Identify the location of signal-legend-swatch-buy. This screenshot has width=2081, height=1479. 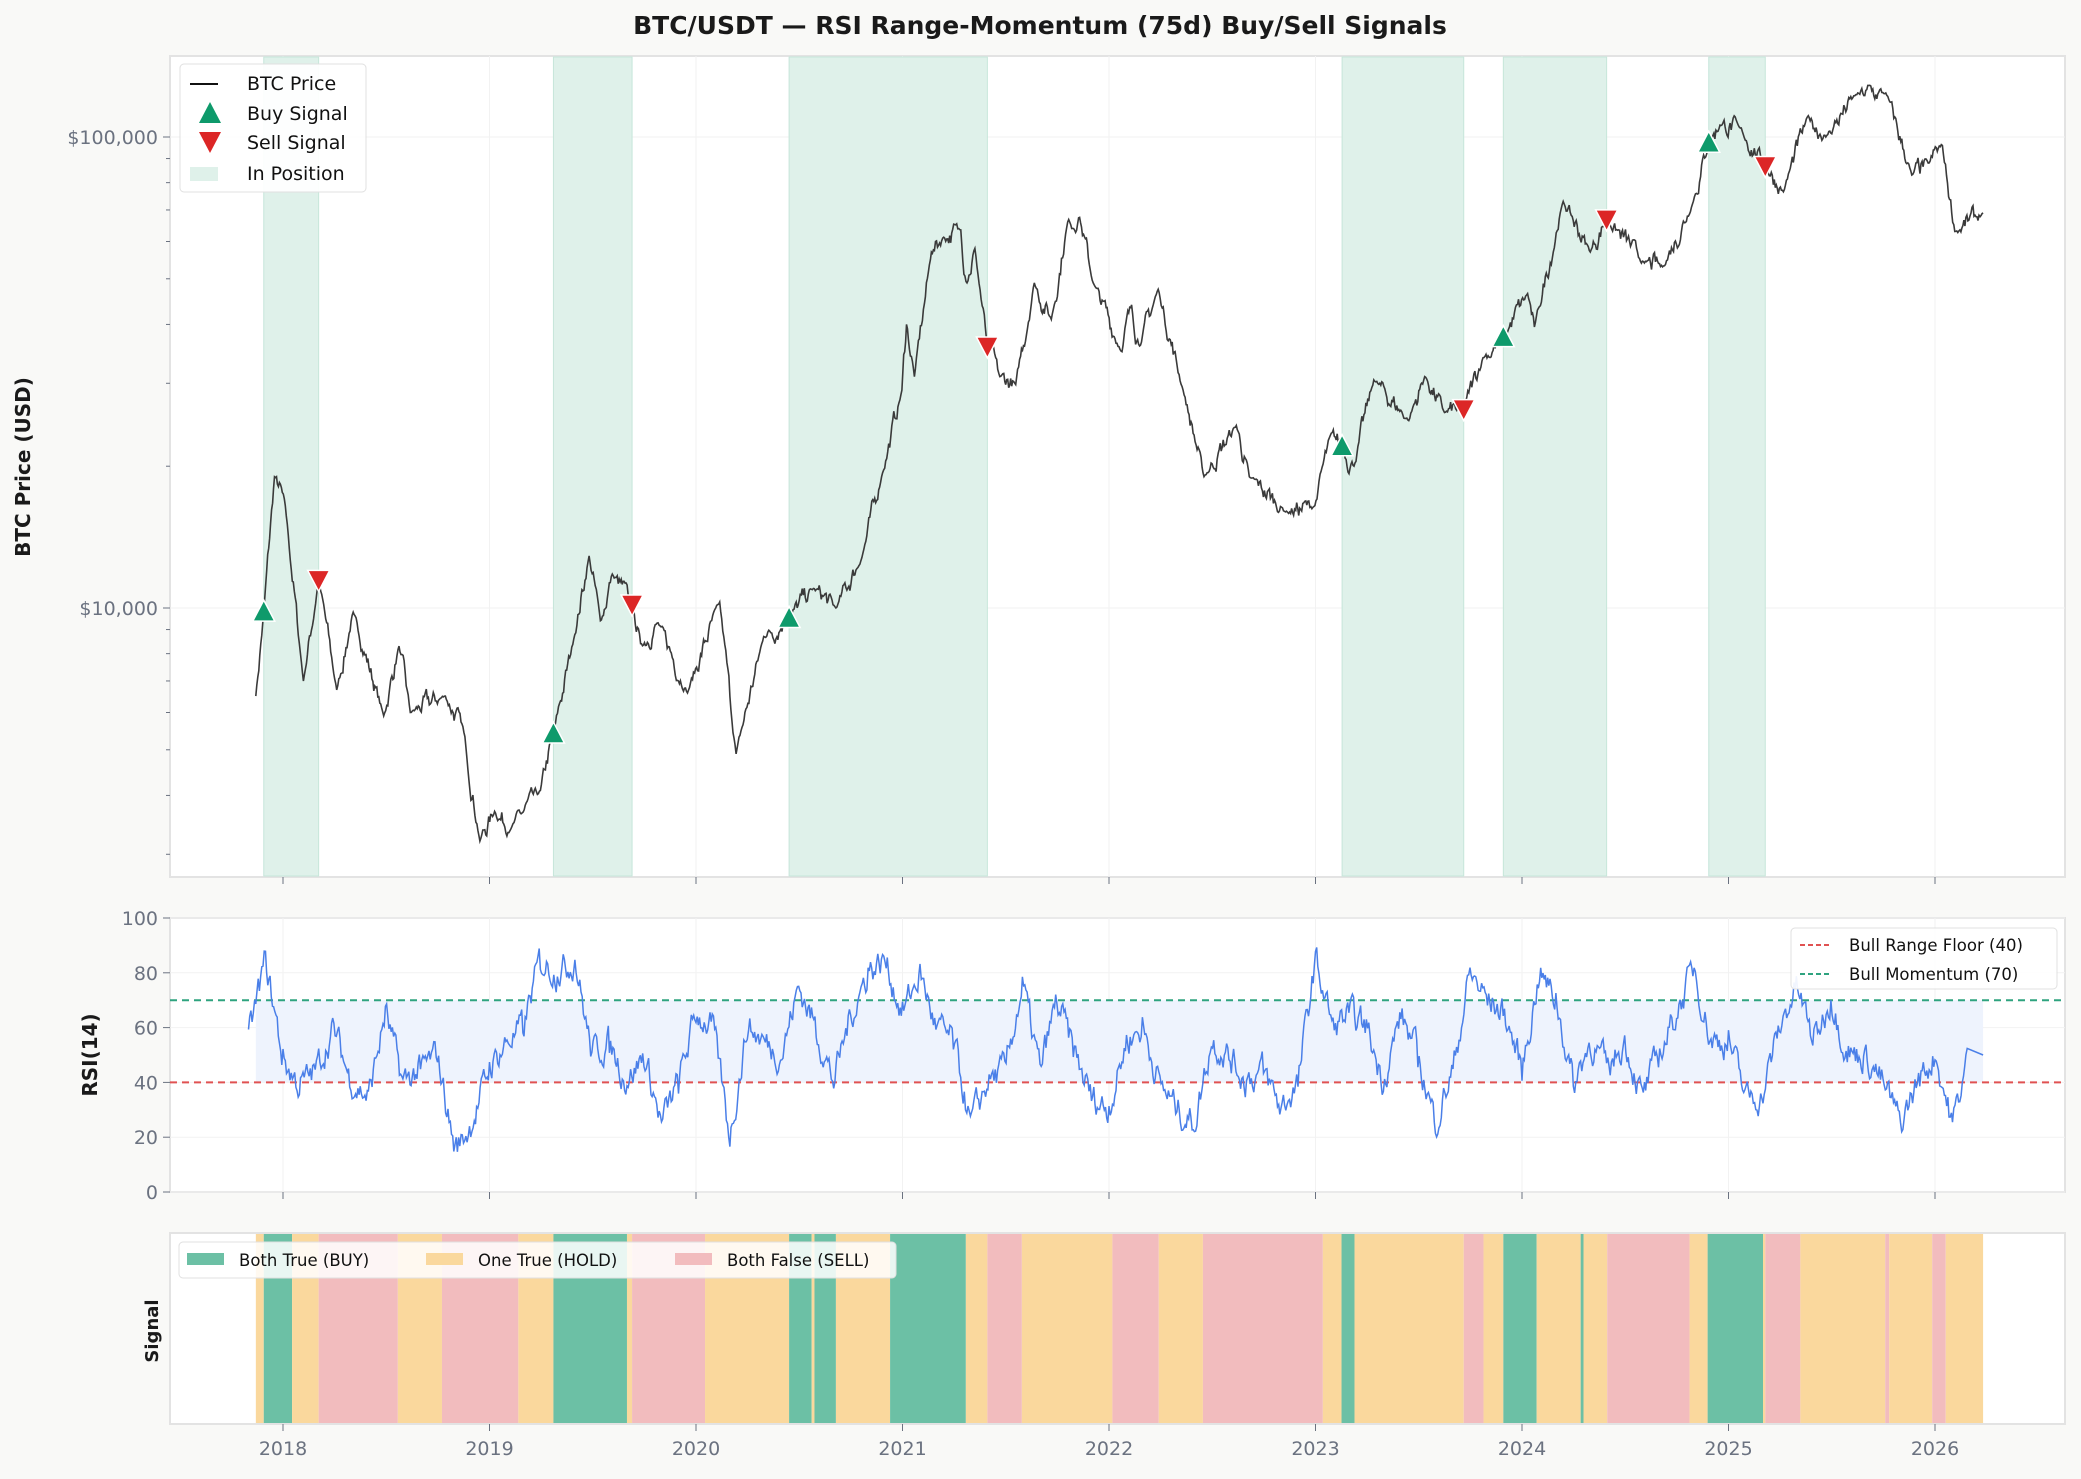
(205, 1259).